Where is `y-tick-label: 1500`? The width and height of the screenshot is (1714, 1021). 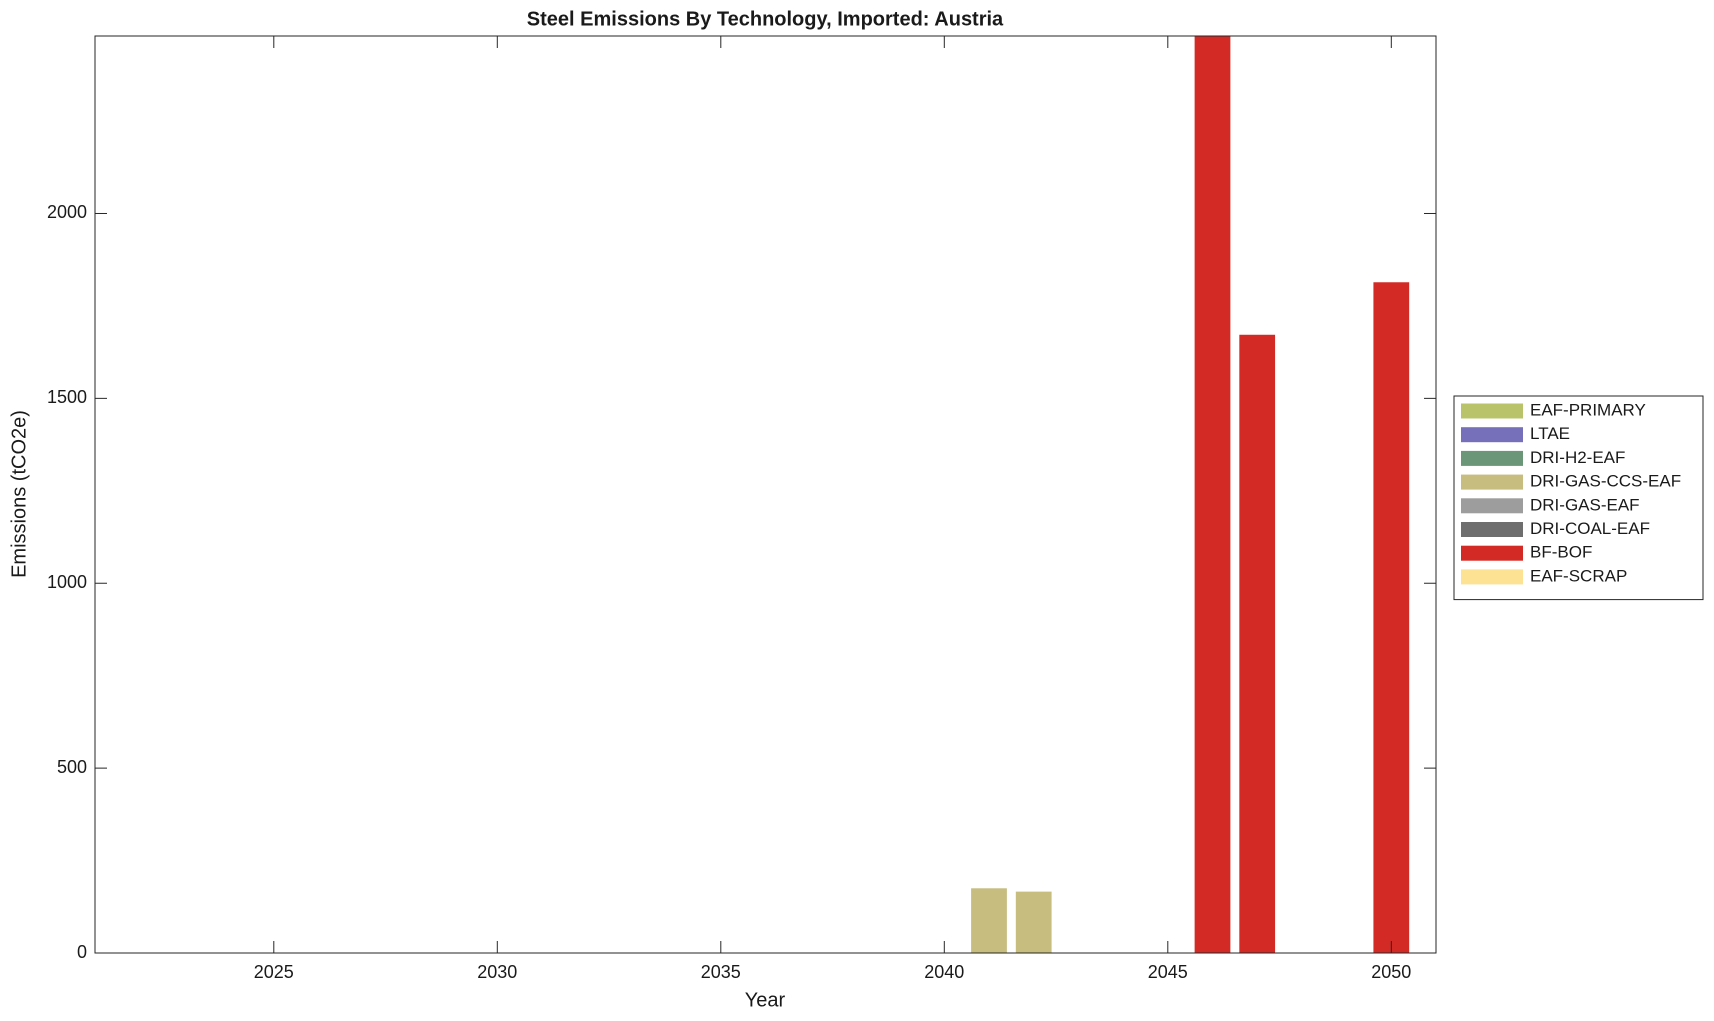 y-tick-label: 1500 is located at coordinates (67, 397).